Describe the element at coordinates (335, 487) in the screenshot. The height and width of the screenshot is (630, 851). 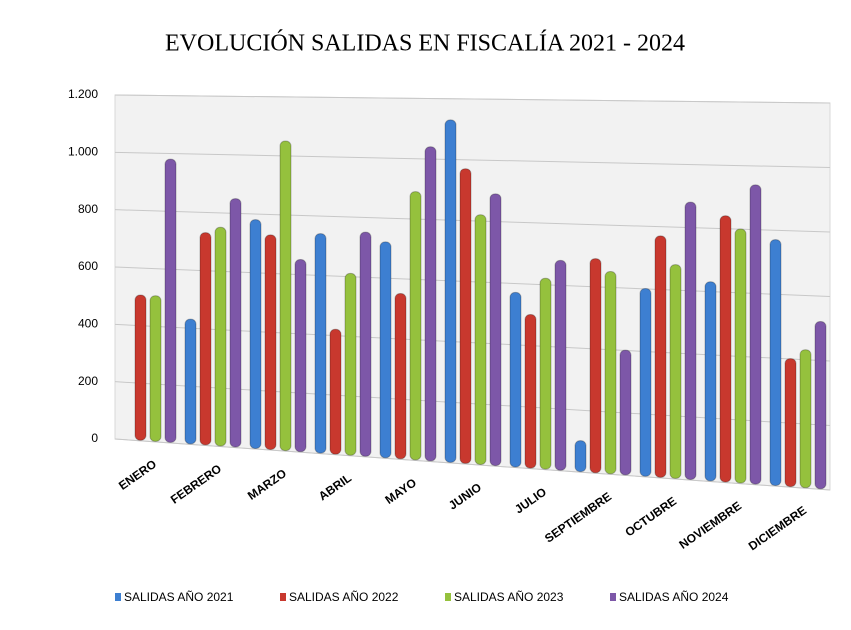
I see `x-tick-label: ABRIL` at that location.